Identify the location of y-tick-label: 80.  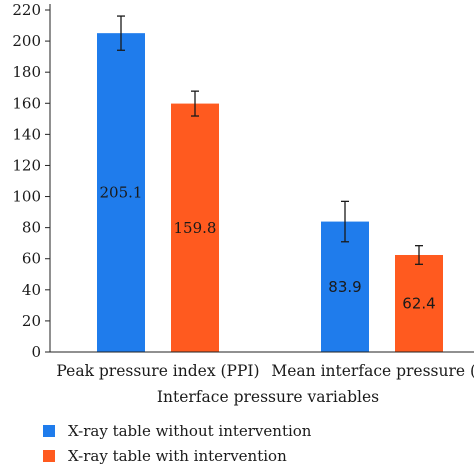
(31, 228).